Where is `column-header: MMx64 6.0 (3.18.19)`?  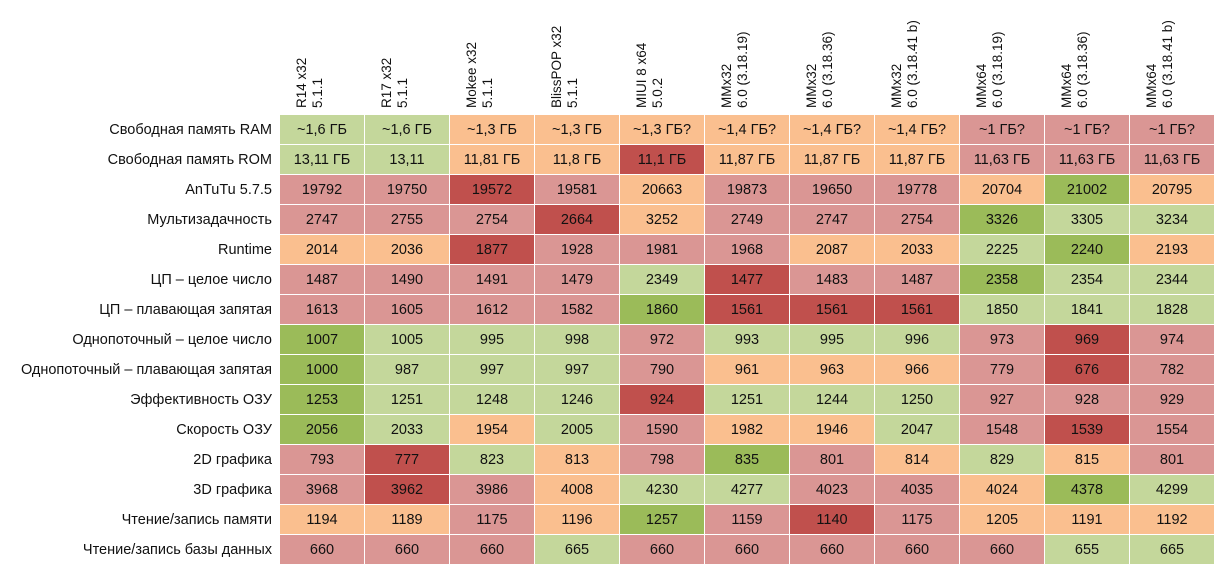 column-header: MMx64 6.0 (3.18.19) is located at coordinates (1002, 57).